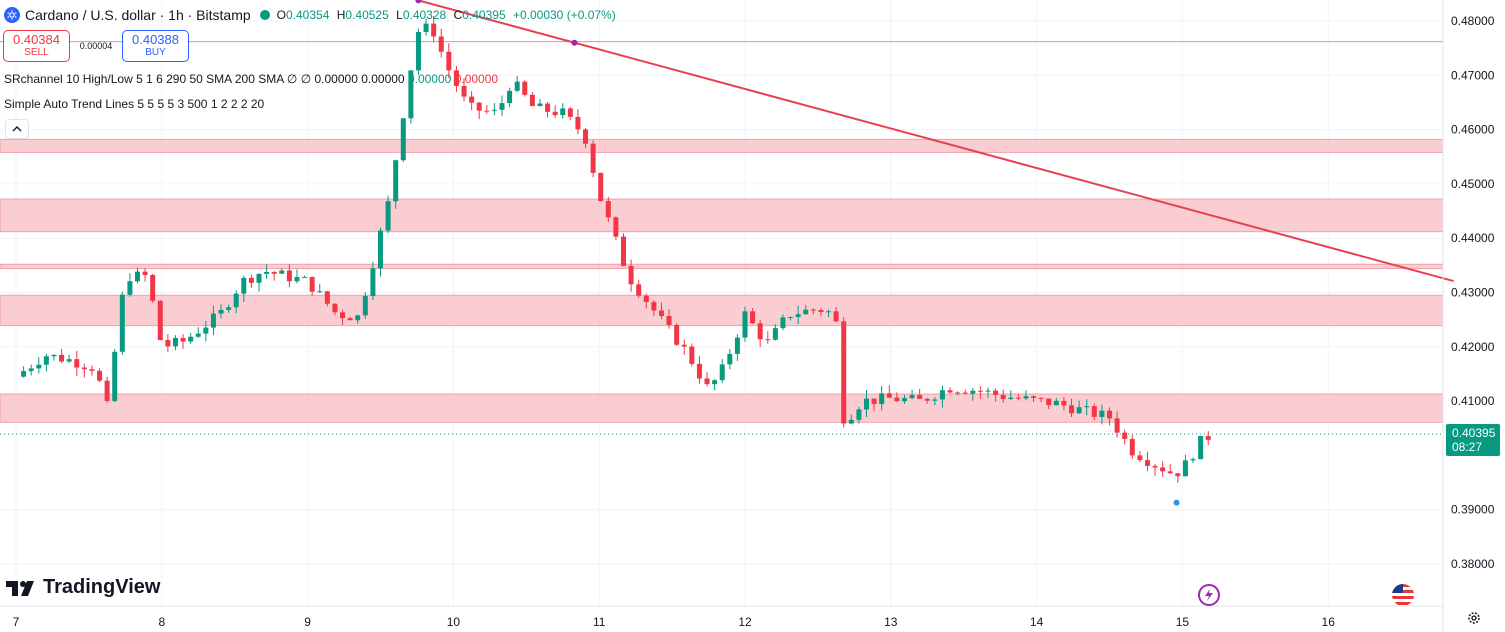 Image resolution: width=1505 pixels, height=632 pixels. Describe the element at coordinates (33, 79) in the screenshot. I see `indicator-name: SRchannel` at that location.